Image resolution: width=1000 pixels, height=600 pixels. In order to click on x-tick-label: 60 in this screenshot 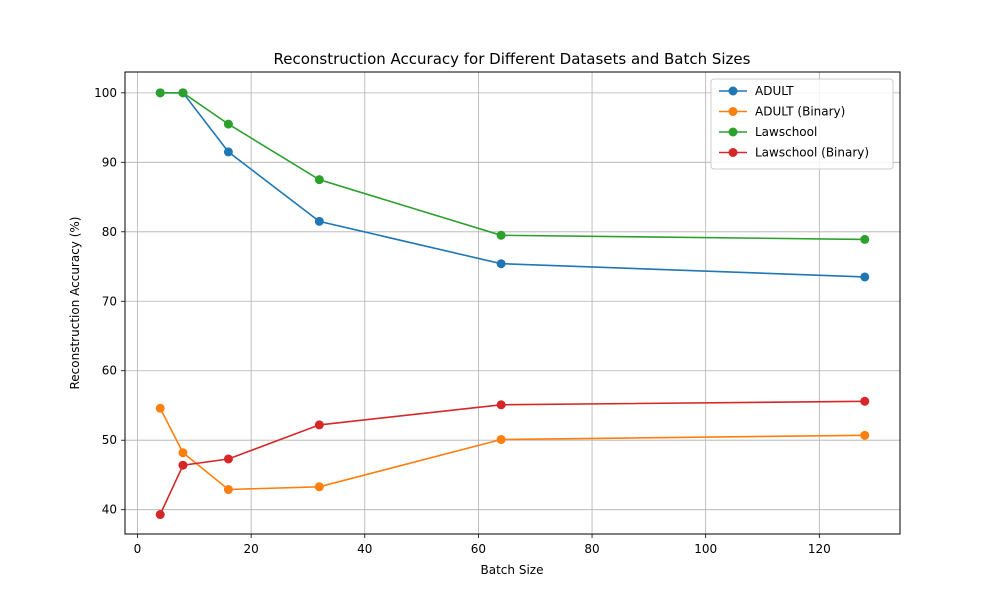, I will do `click(478, 549)`.